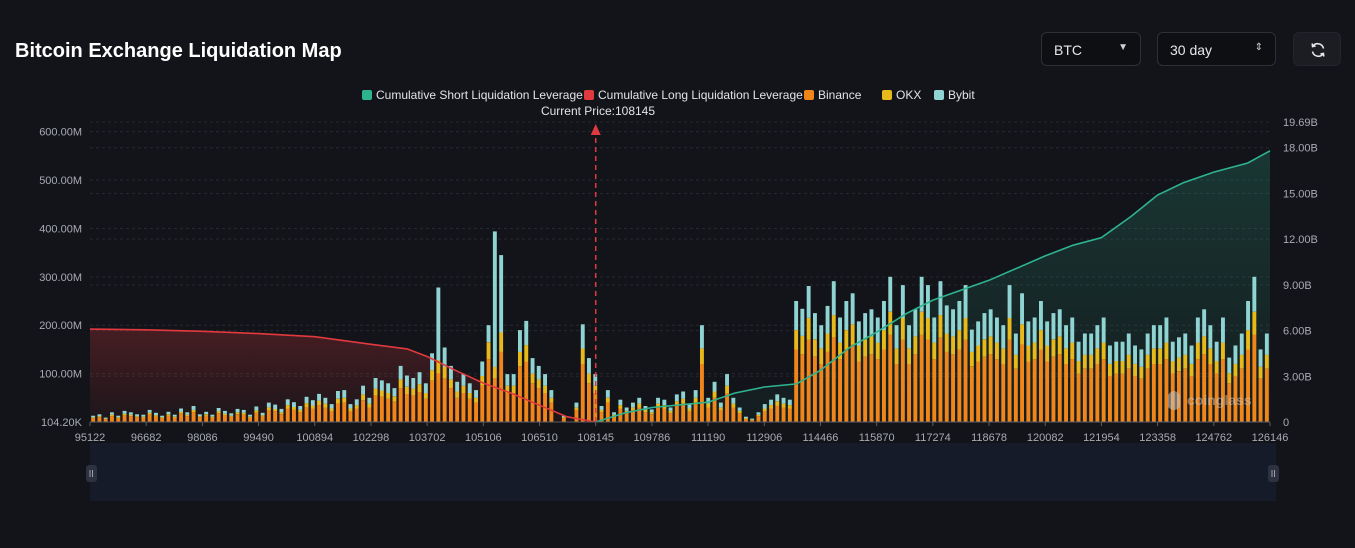  I want to click on asset-select: BTC ▼, so click(1091, 49).